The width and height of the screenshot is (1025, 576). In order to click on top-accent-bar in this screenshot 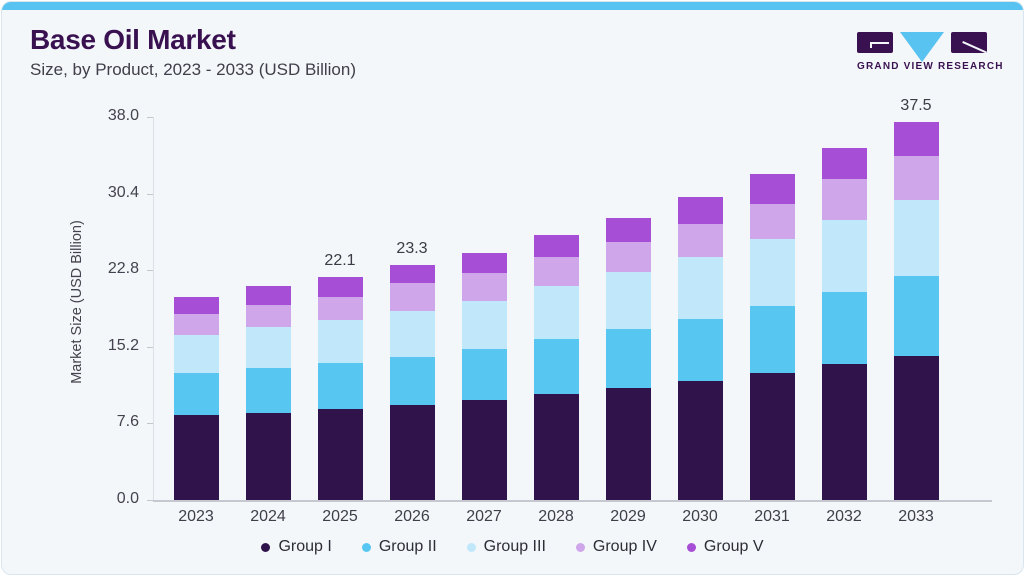, I will do `click(512, 6)`.